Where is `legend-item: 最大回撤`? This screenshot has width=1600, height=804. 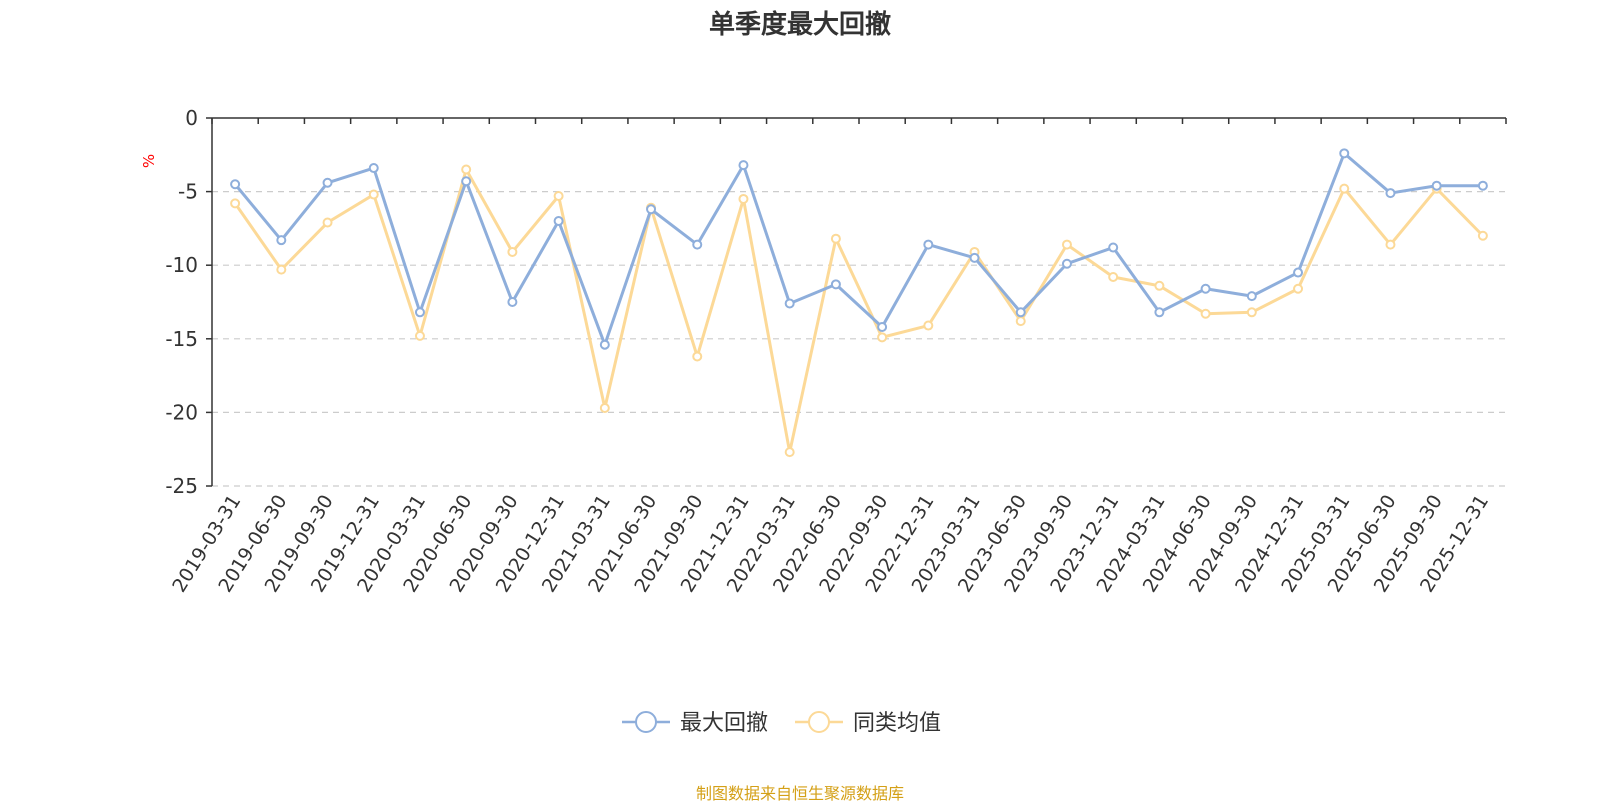
legend-item: 最大回撤 is located at coordinates (695, 723).